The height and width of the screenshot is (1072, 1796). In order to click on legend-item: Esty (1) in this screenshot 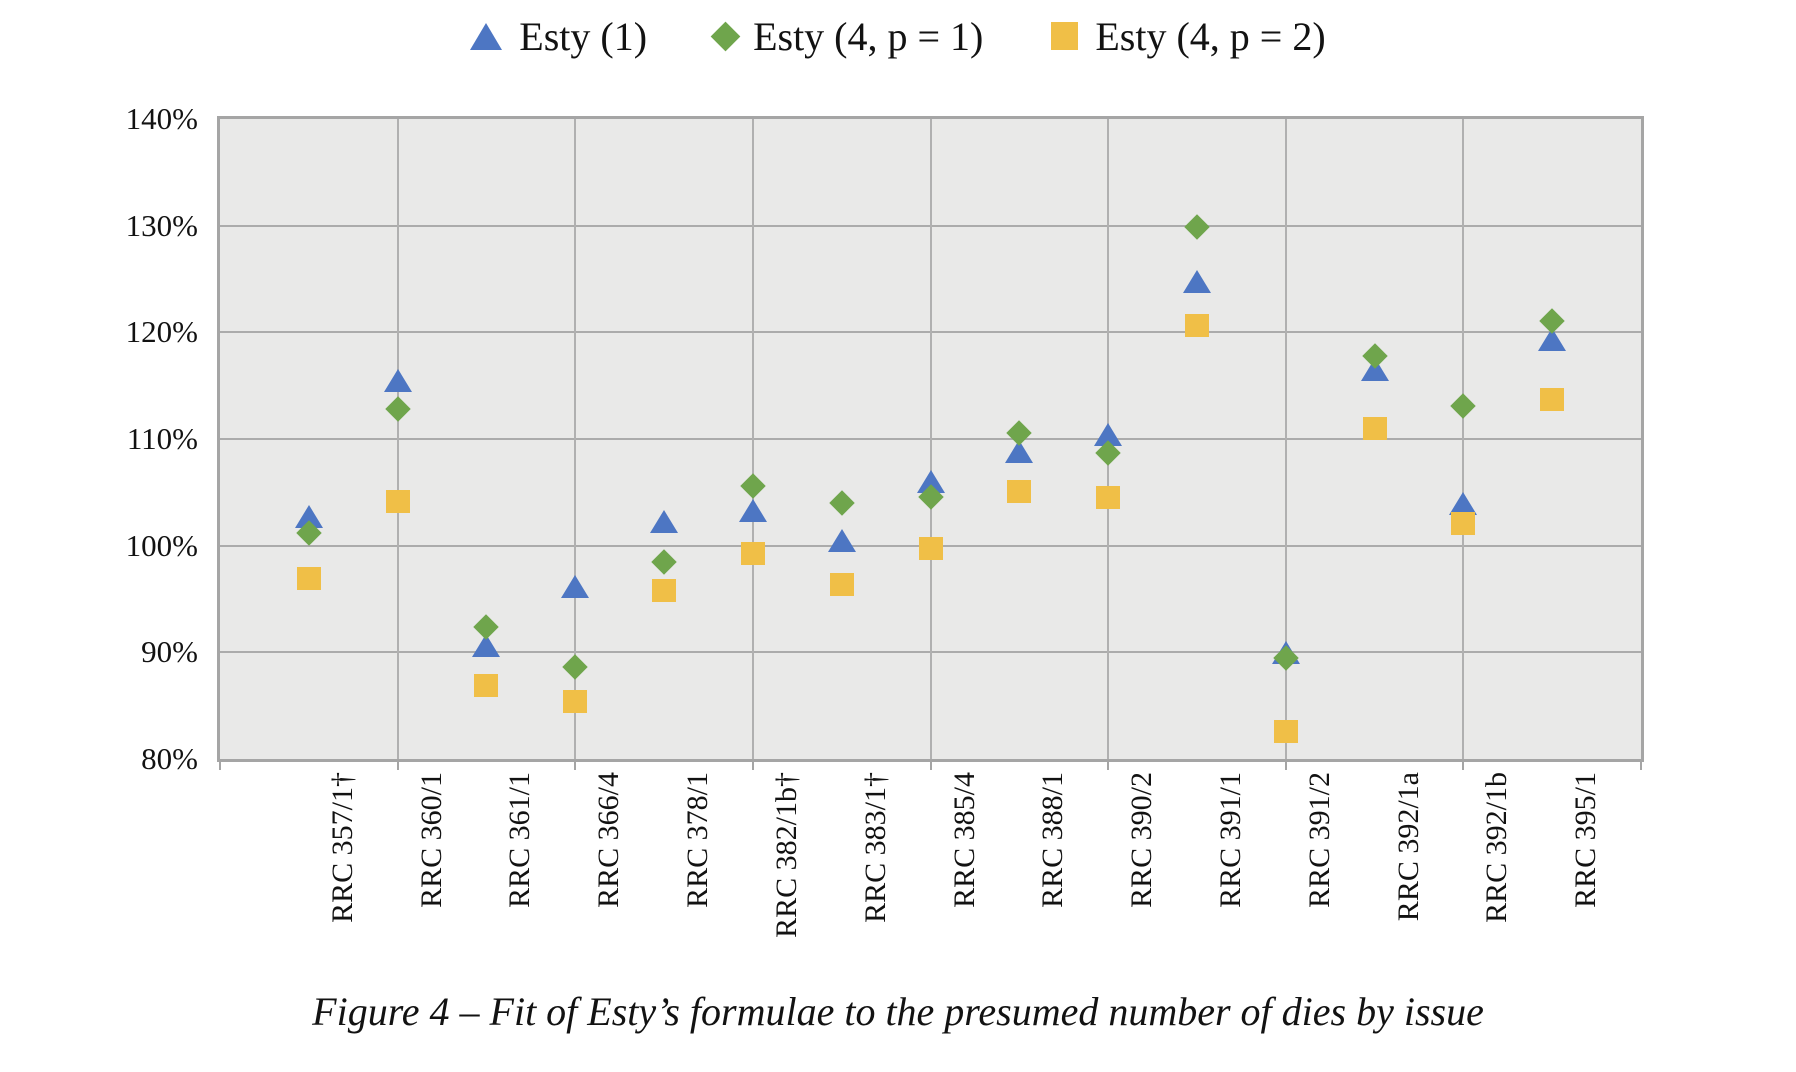, I will do `click(558, 36)`.